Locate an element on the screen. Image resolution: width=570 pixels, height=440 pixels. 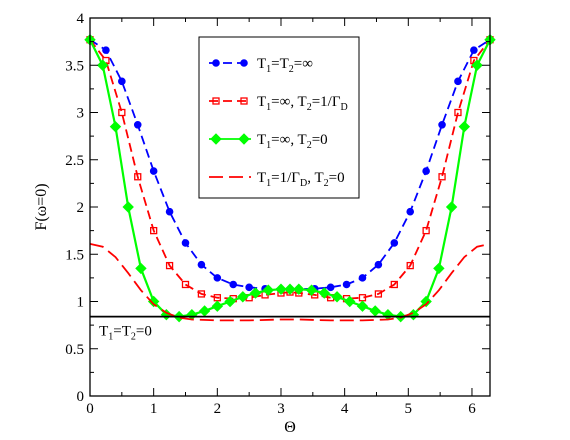
legend-entry: T1=1/ΓD, T2=0 is located at coordinates (277, 179).